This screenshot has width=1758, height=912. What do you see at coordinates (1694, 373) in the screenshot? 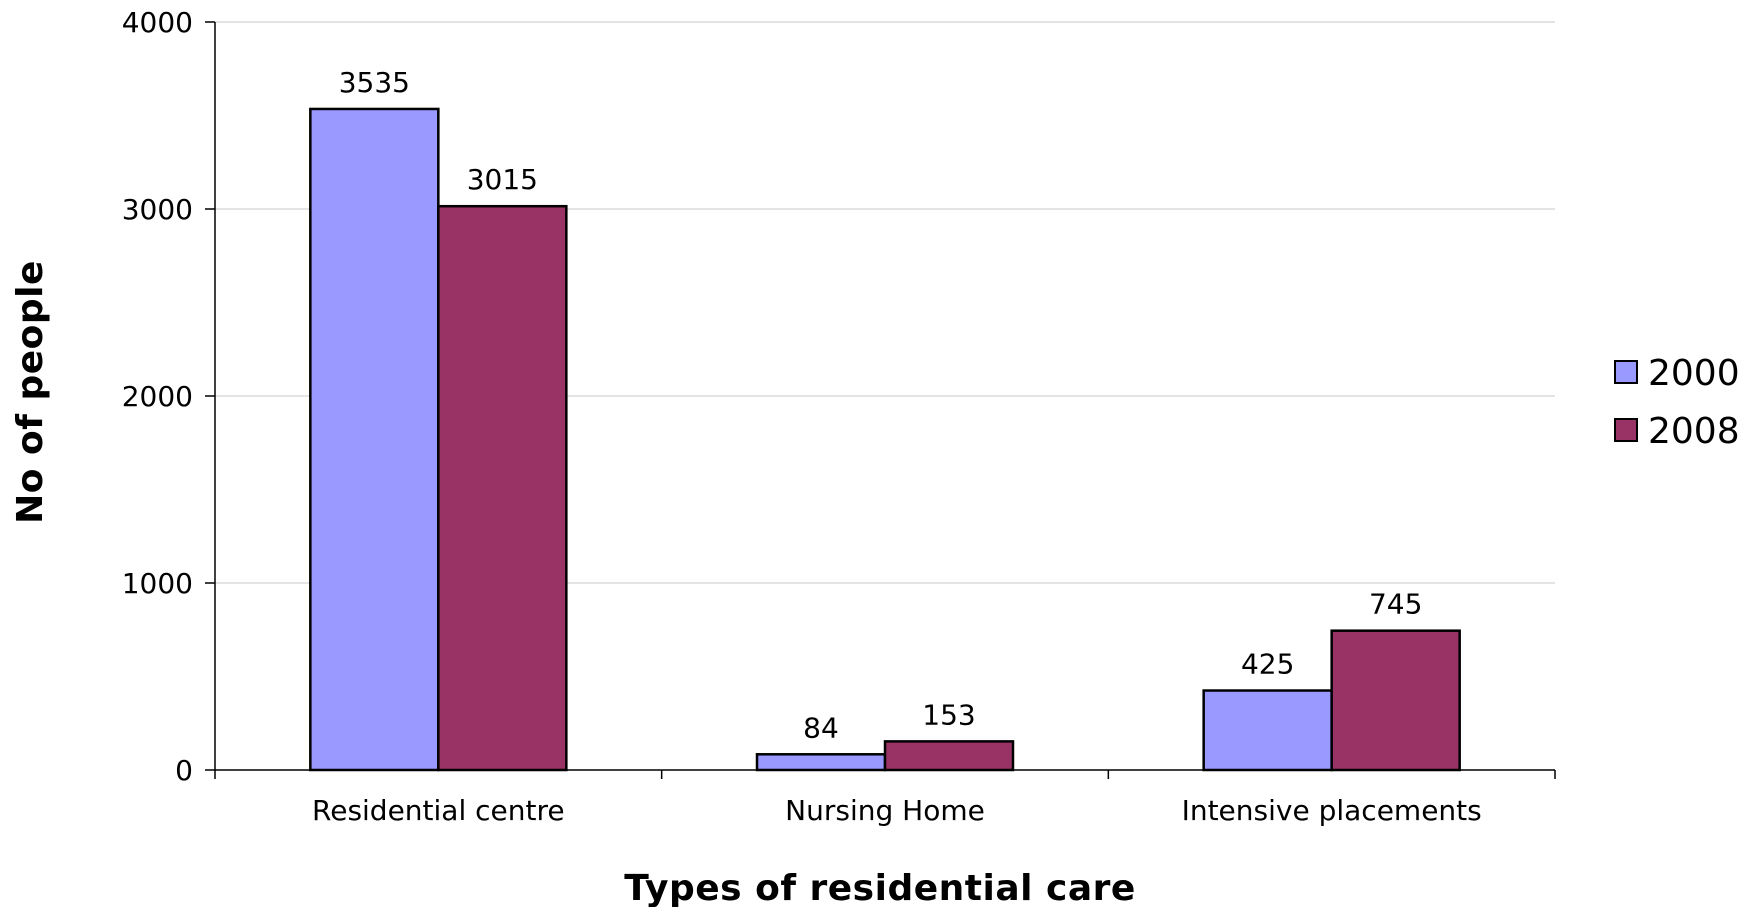
I see `legend-label: 2000` at bounding box center [1694, 373].